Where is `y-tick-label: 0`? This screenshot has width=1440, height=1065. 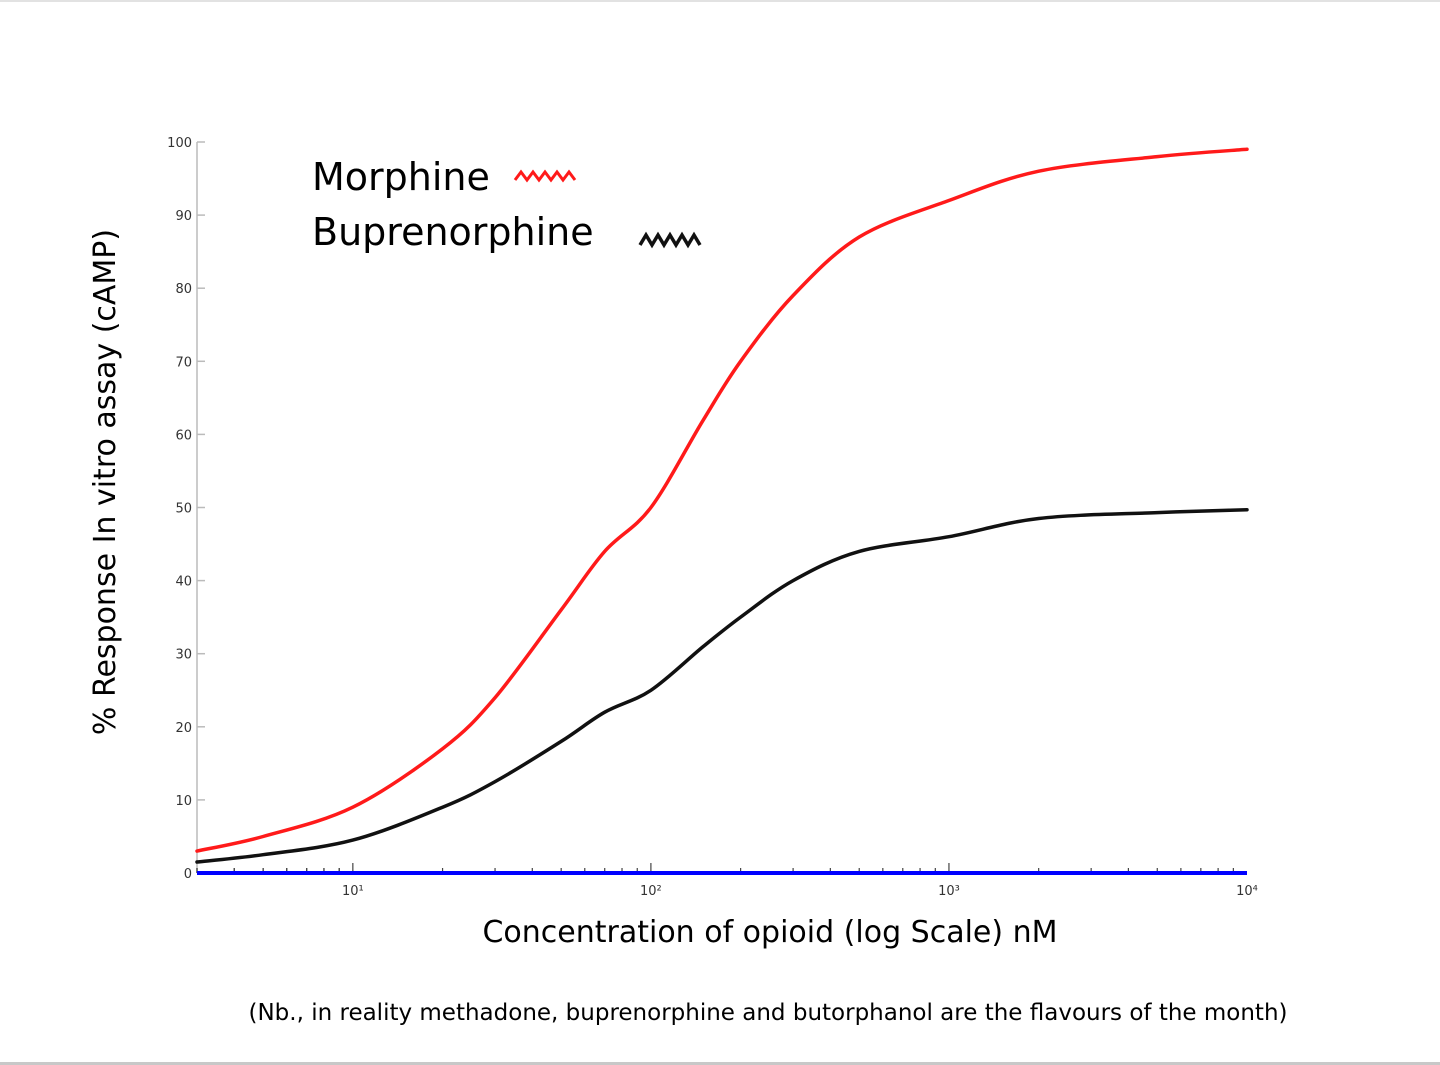 y-tick-label: 0 is located at coordinates (188, 874).